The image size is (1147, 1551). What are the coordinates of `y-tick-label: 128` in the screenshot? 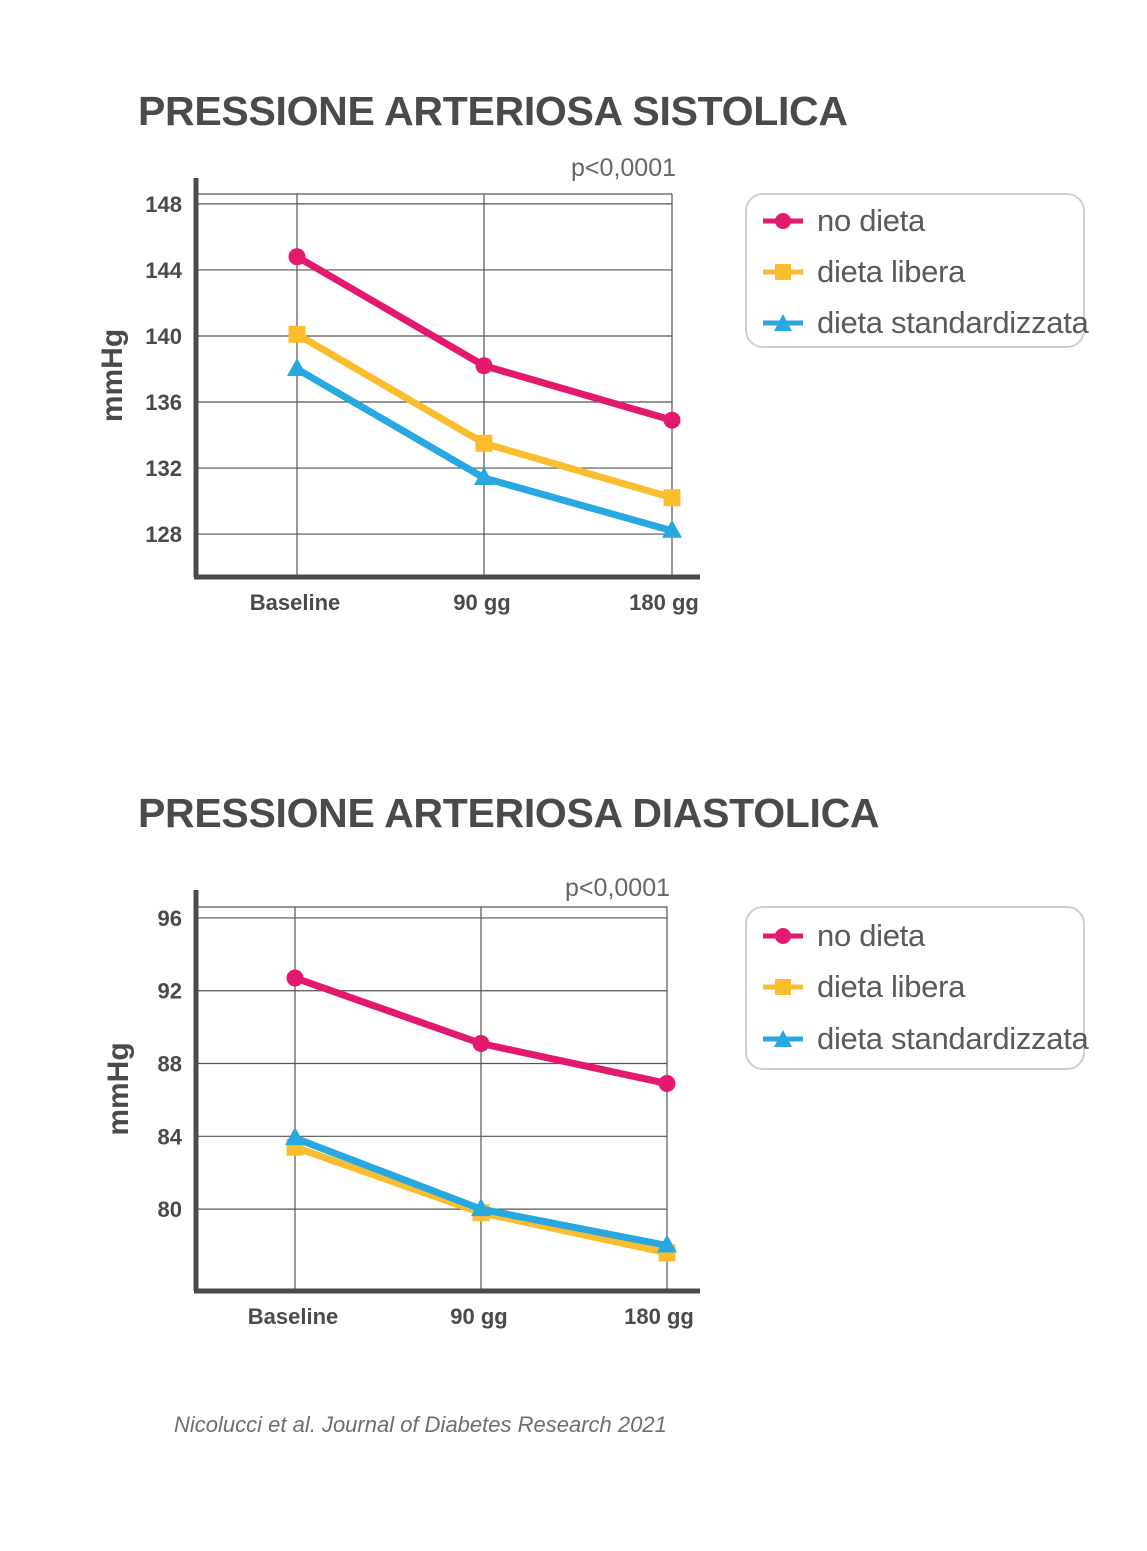 It's located at (163, 534).